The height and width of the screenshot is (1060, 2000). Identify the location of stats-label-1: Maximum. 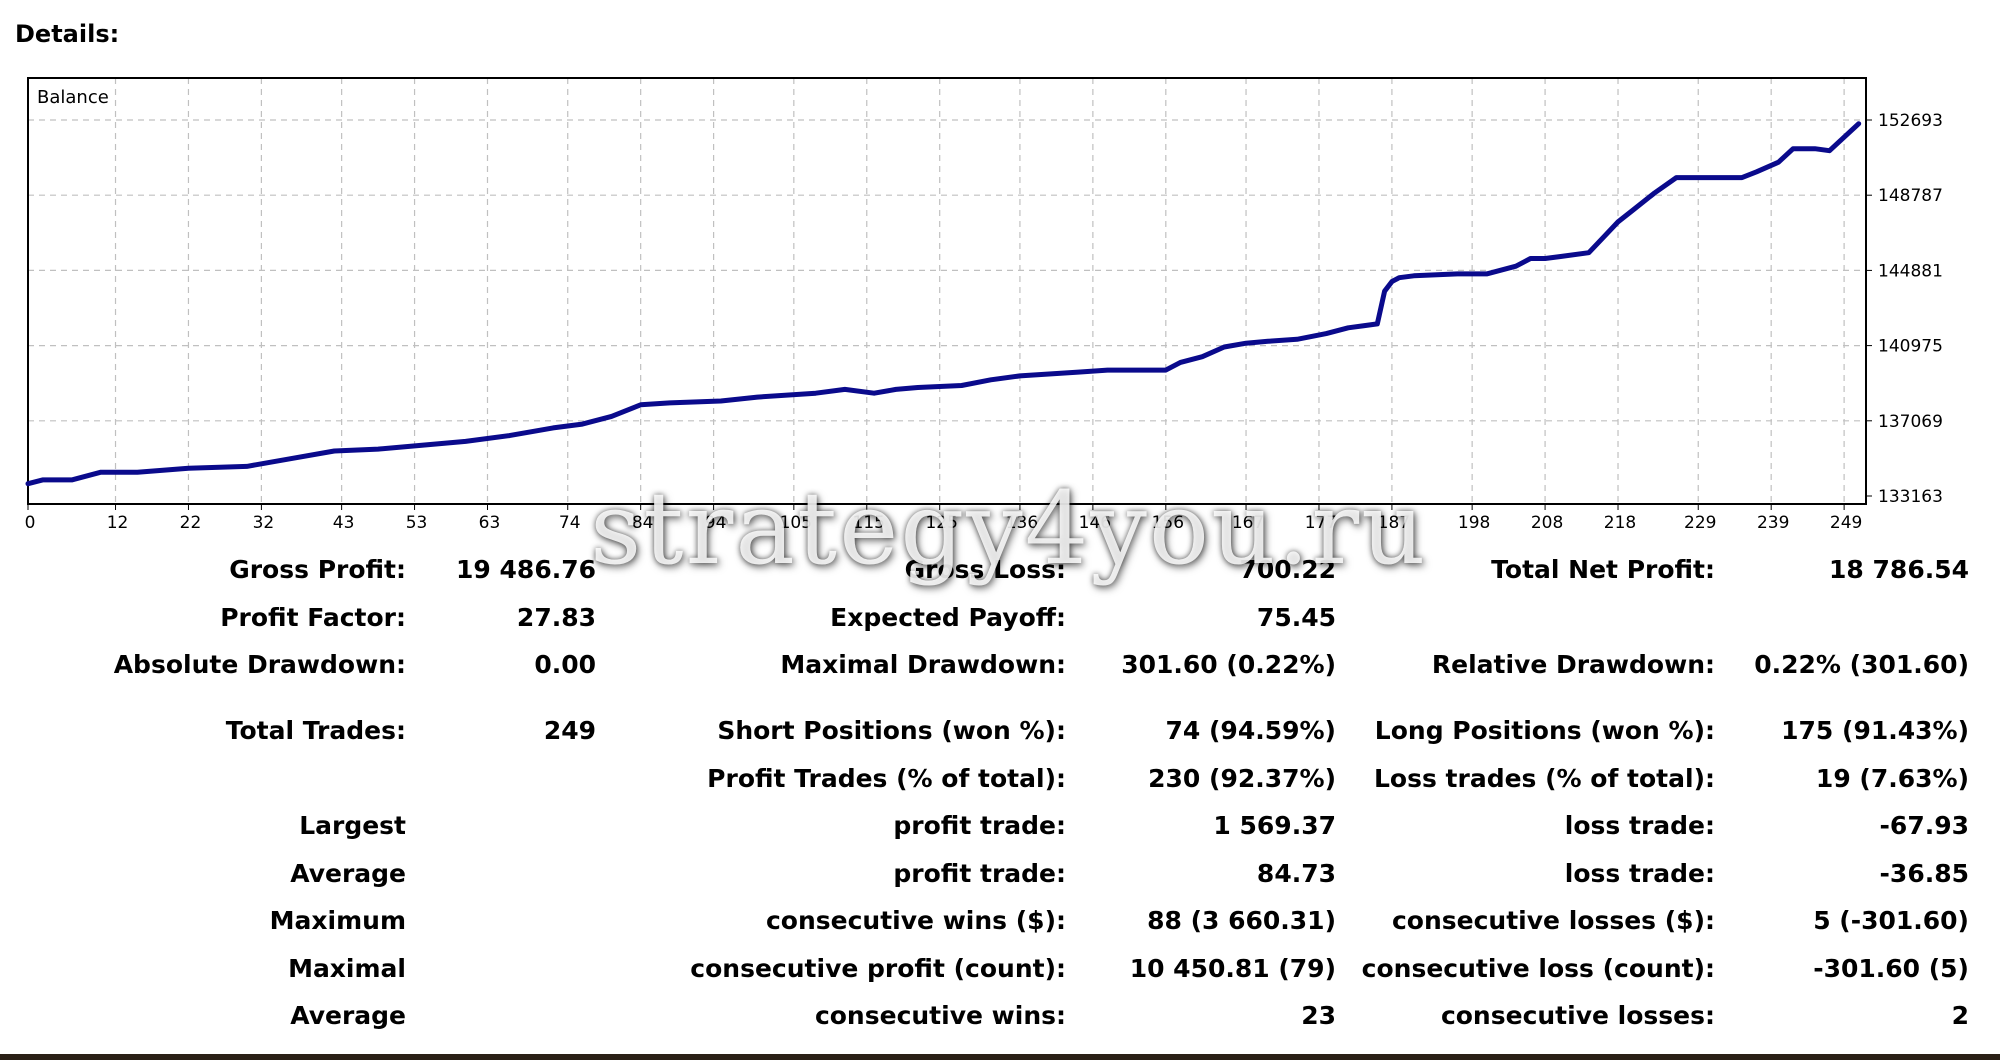
(337, 920).